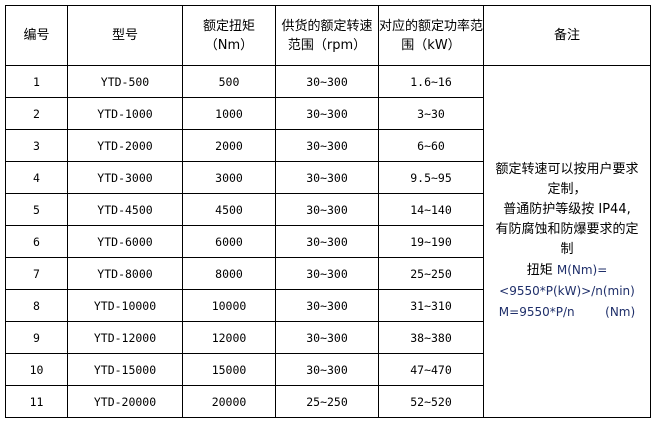 The height and width of the screenshot is (423, 655). What do you see at coordinates (431, 35) in the screenshot?
I see `column-header: 对应的额定功率范围（kW）` at bounding box center [431, 35].